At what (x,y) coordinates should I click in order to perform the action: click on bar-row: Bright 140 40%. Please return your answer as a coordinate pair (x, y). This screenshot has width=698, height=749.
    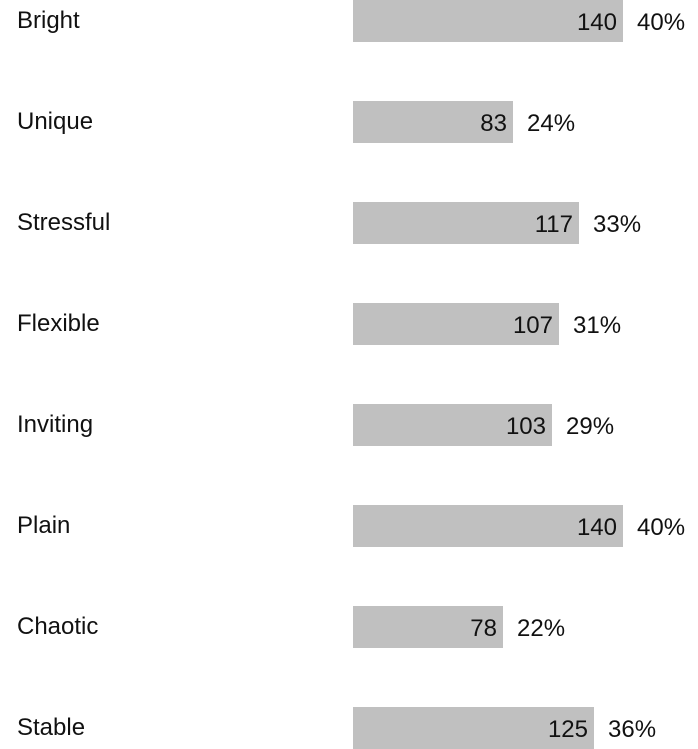
    Looking at the image, I should click on (349, 21).